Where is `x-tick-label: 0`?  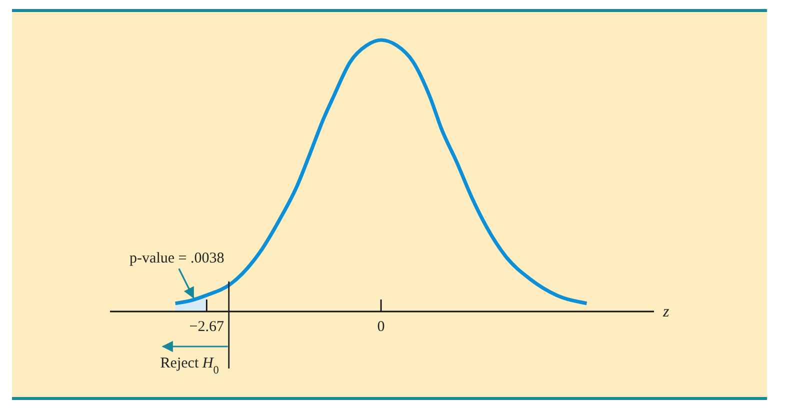
x-tick-label: 0 is located at coordinates (381, 327).